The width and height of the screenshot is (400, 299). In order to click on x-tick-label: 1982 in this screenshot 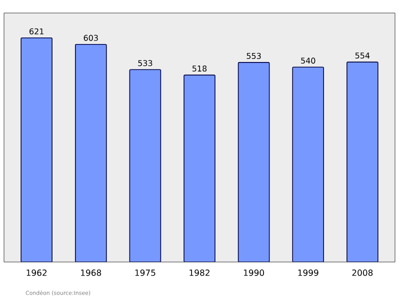, I will do `click(200, 273)`.